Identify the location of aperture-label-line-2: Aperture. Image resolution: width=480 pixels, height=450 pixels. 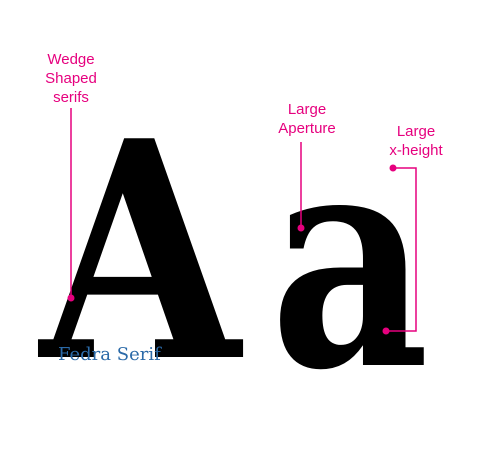
(307, 128).